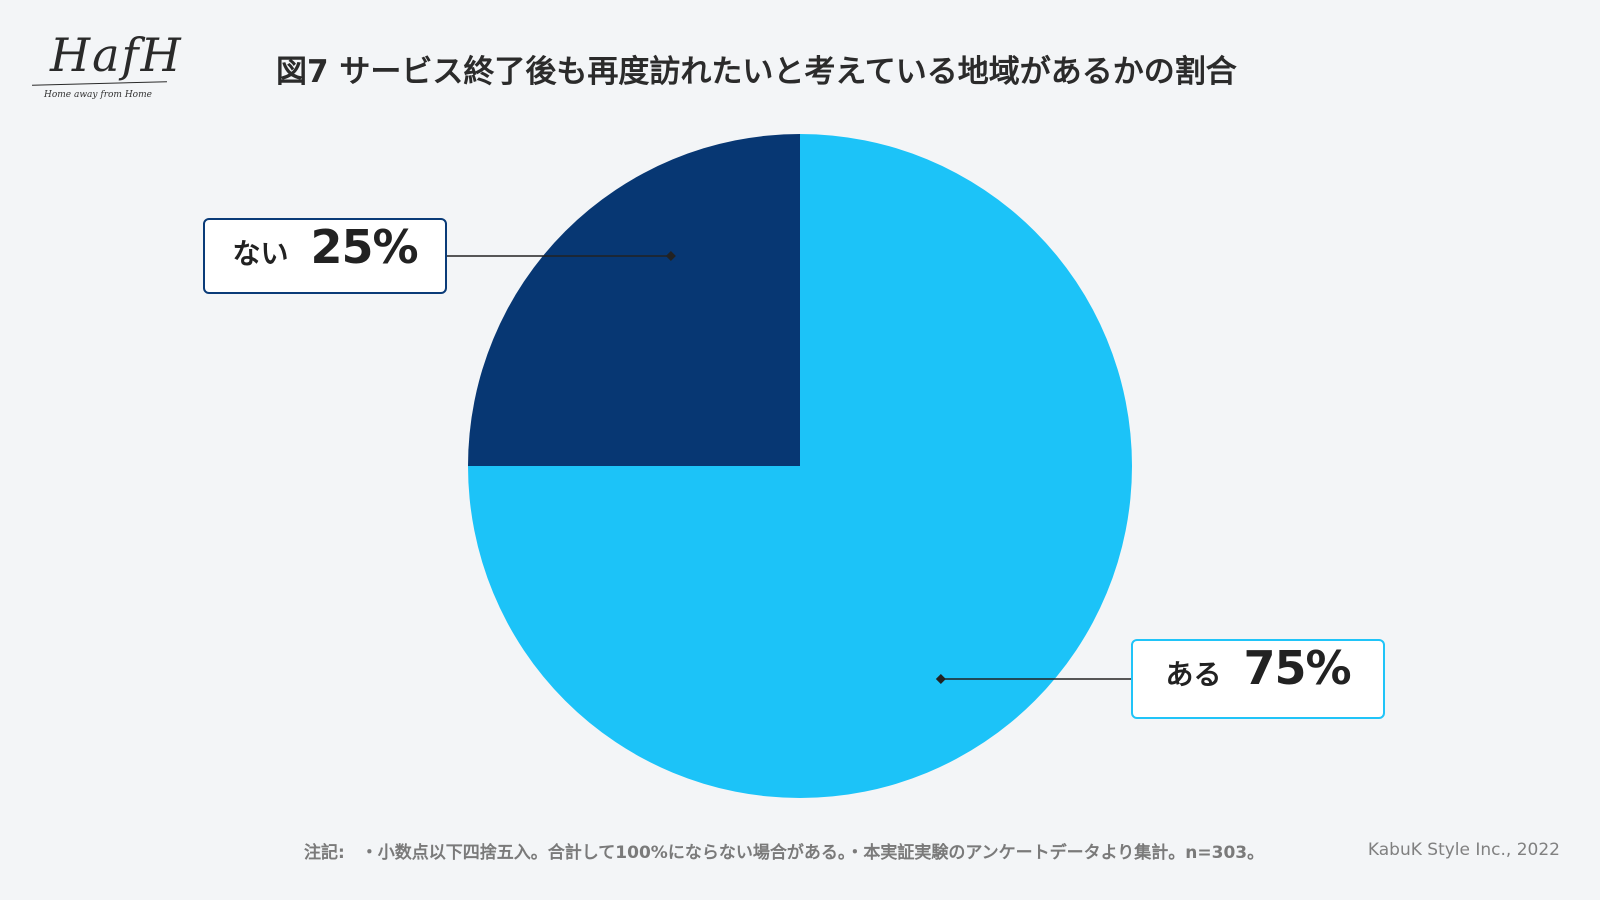 The height and width of the screenshot is (900, 1600). Describe the element at coordinates (98, 95) in the screenshot. I see `logo-tagline: Home away from Home` at that location.